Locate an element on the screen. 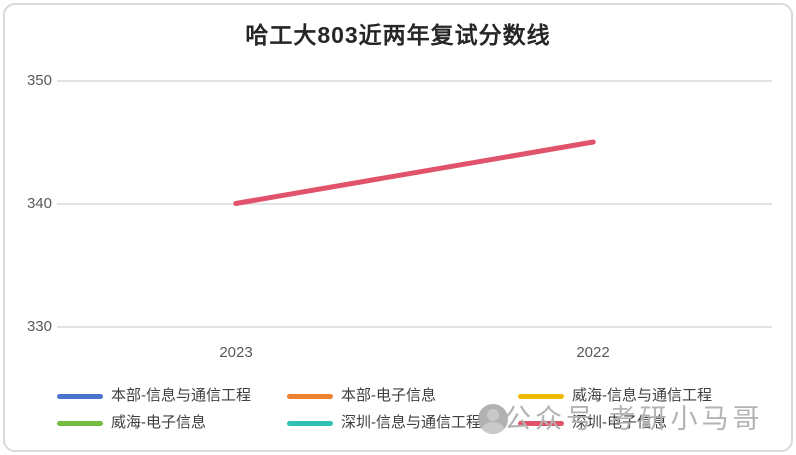  y-tick-340: 340 is located at coordinates (39, 203).